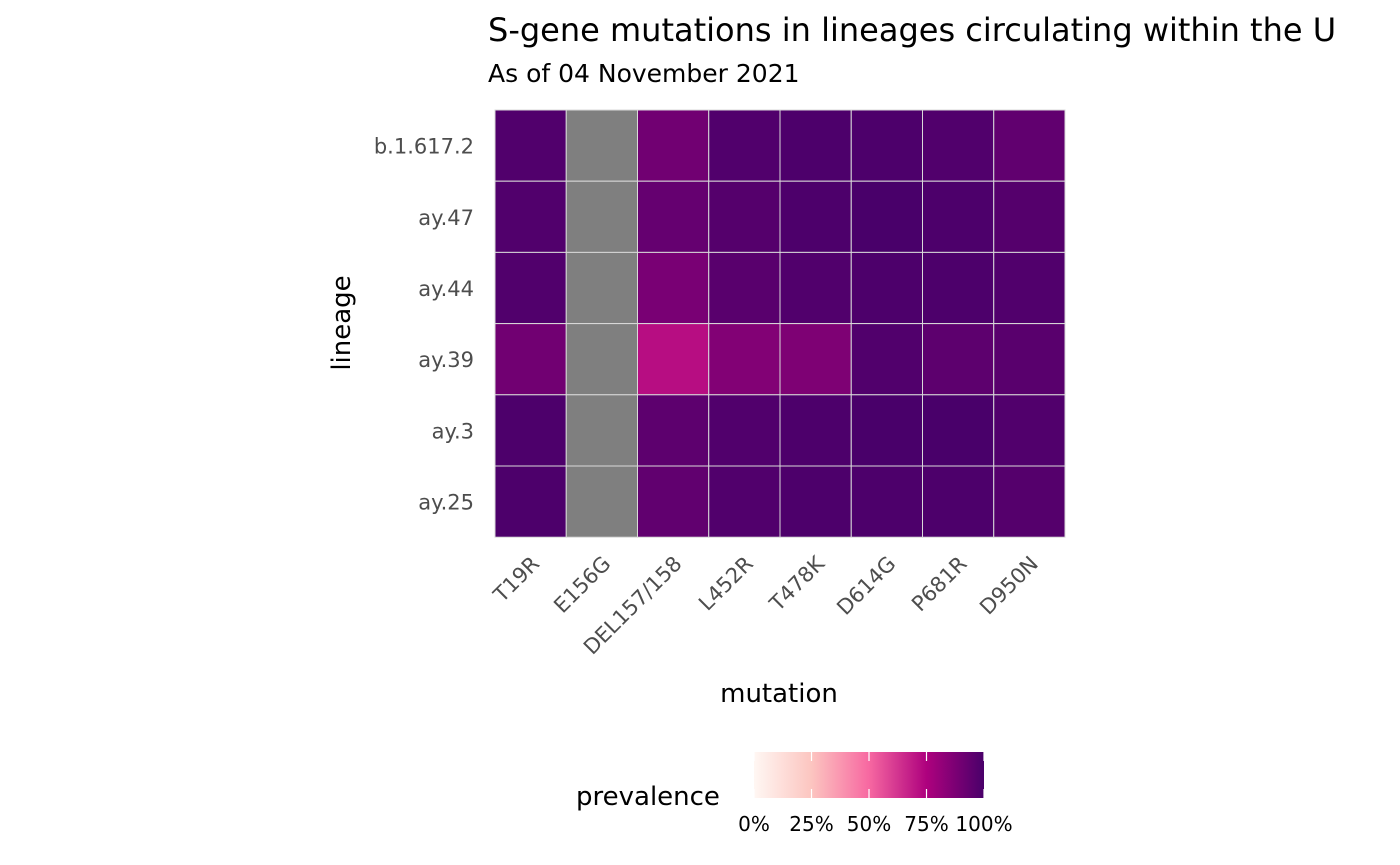  Describe the element at coordinates (779, 694) in the screenshot. I see `x-axis-title: mutation` at that location.